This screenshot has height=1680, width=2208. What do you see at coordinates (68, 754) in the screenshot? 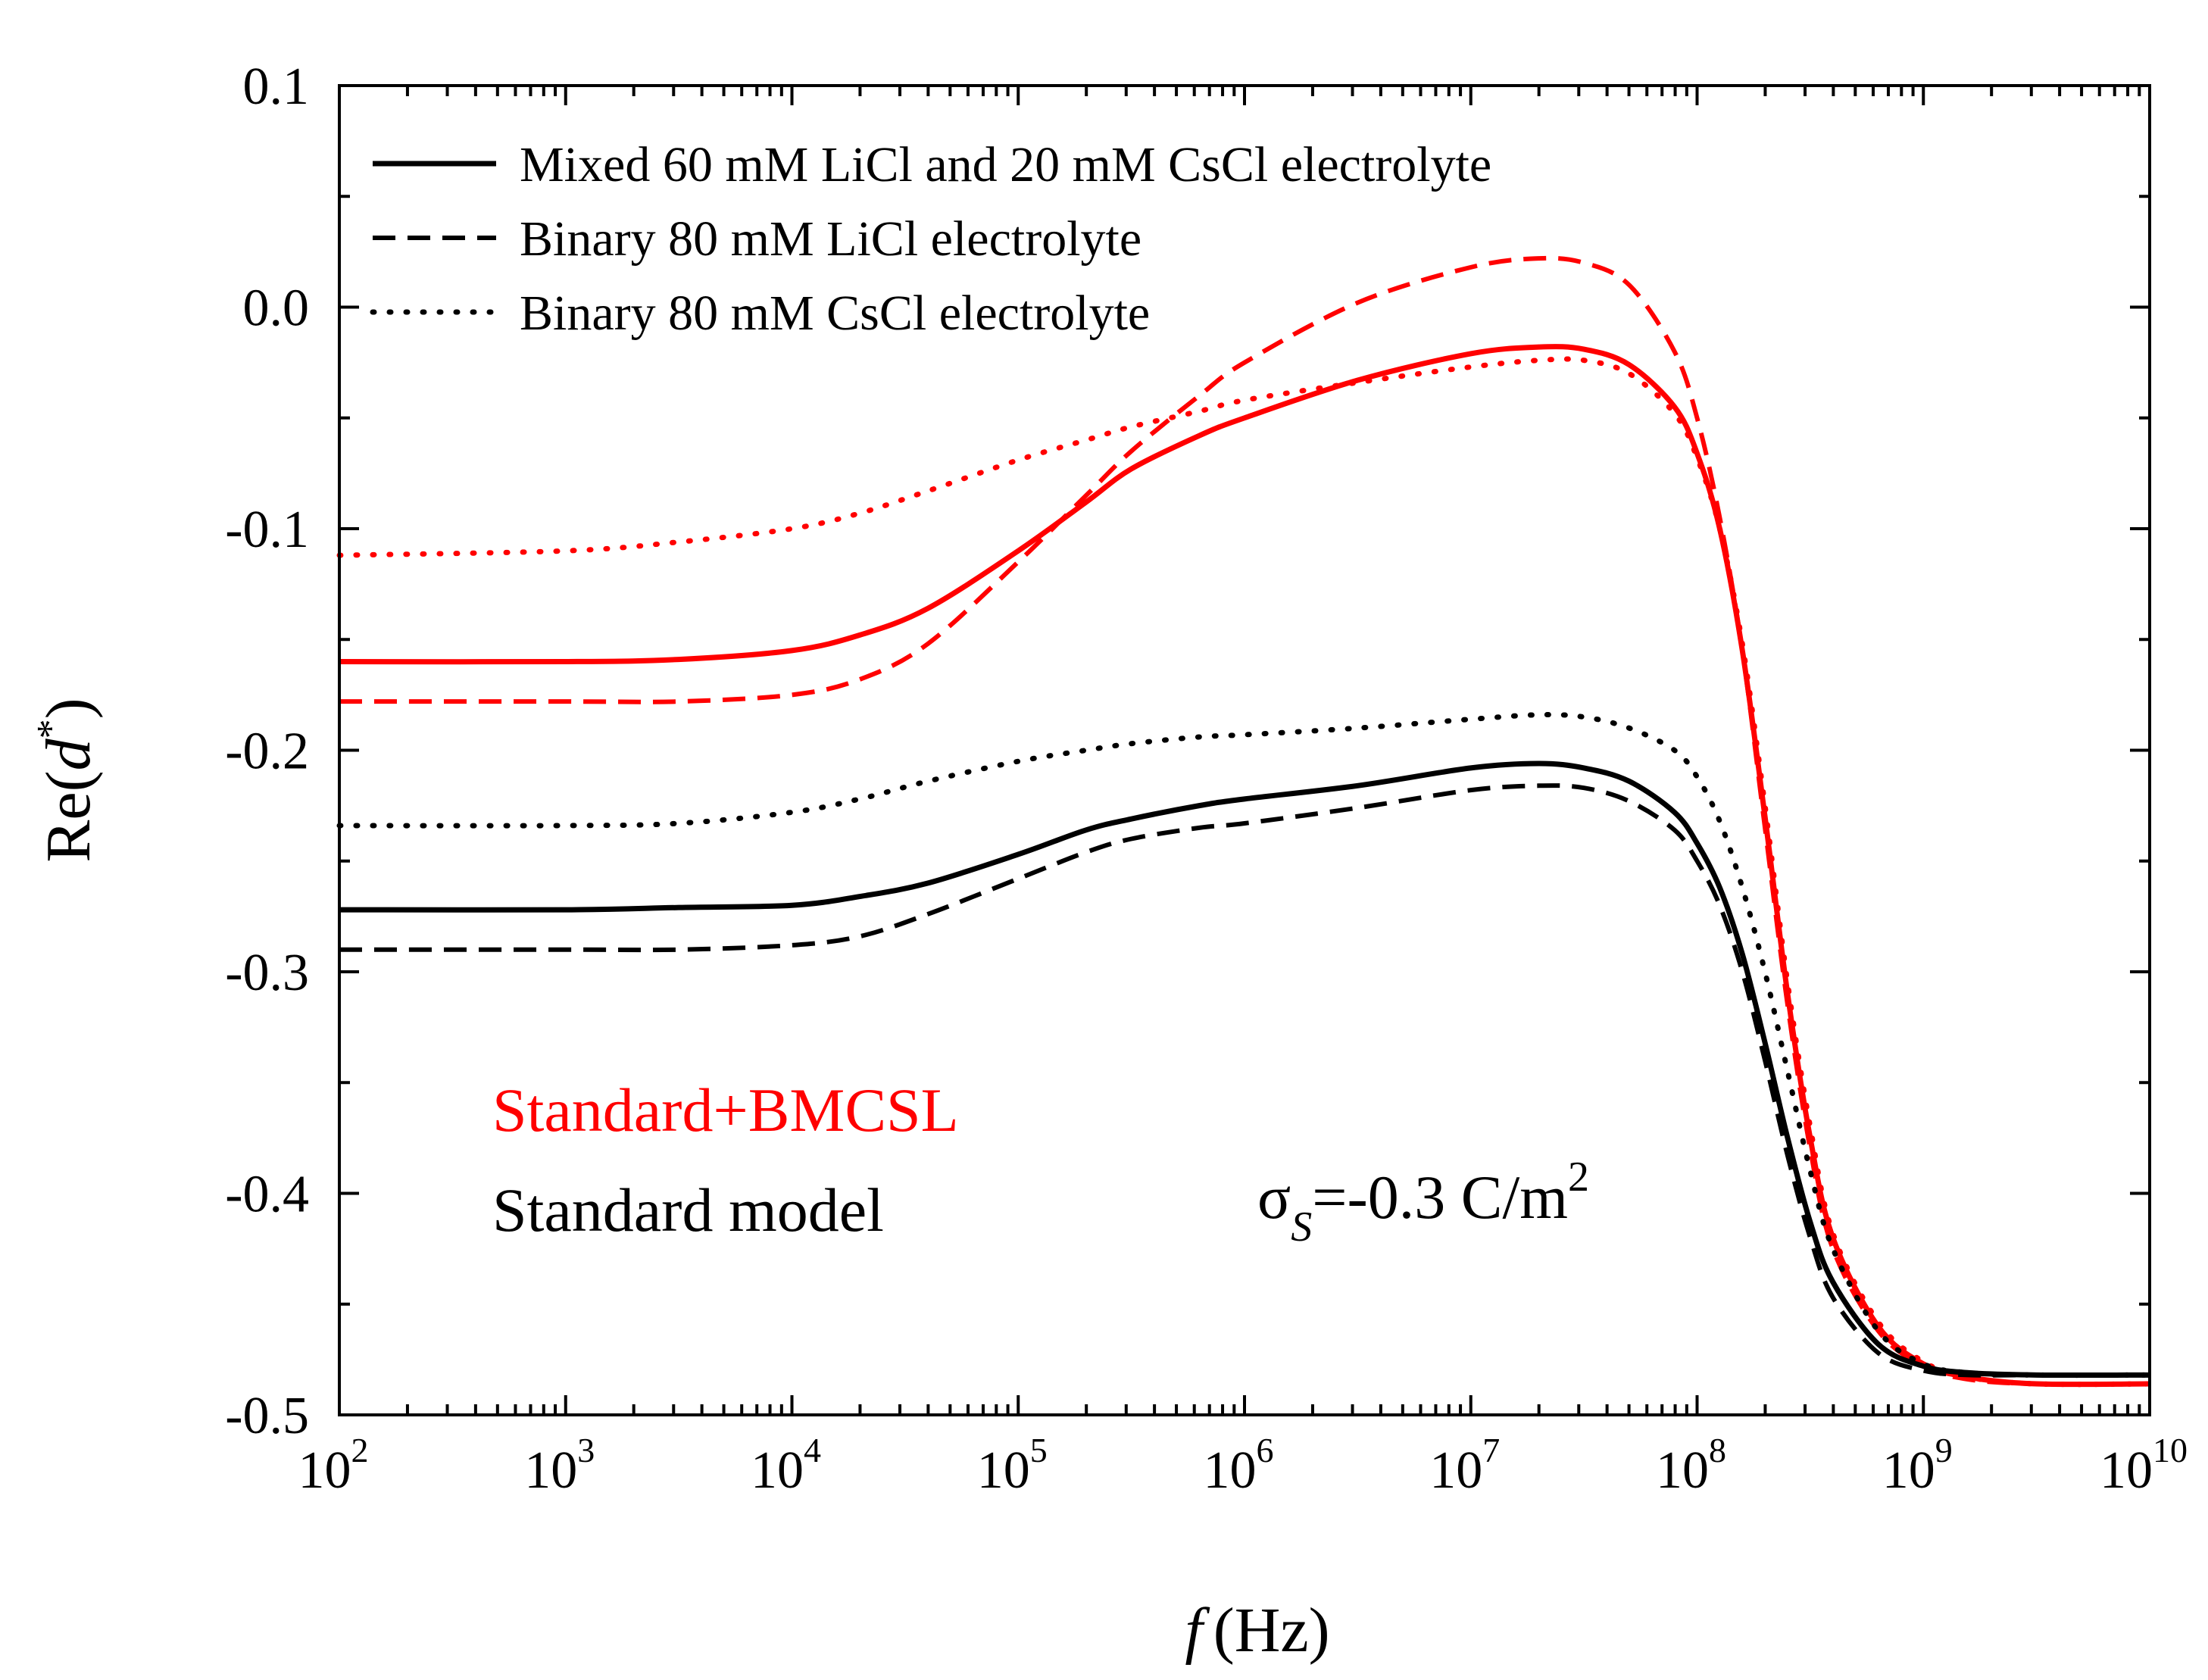
I see `y-axis-title-symbol: d` at bounding box center [68, 754].